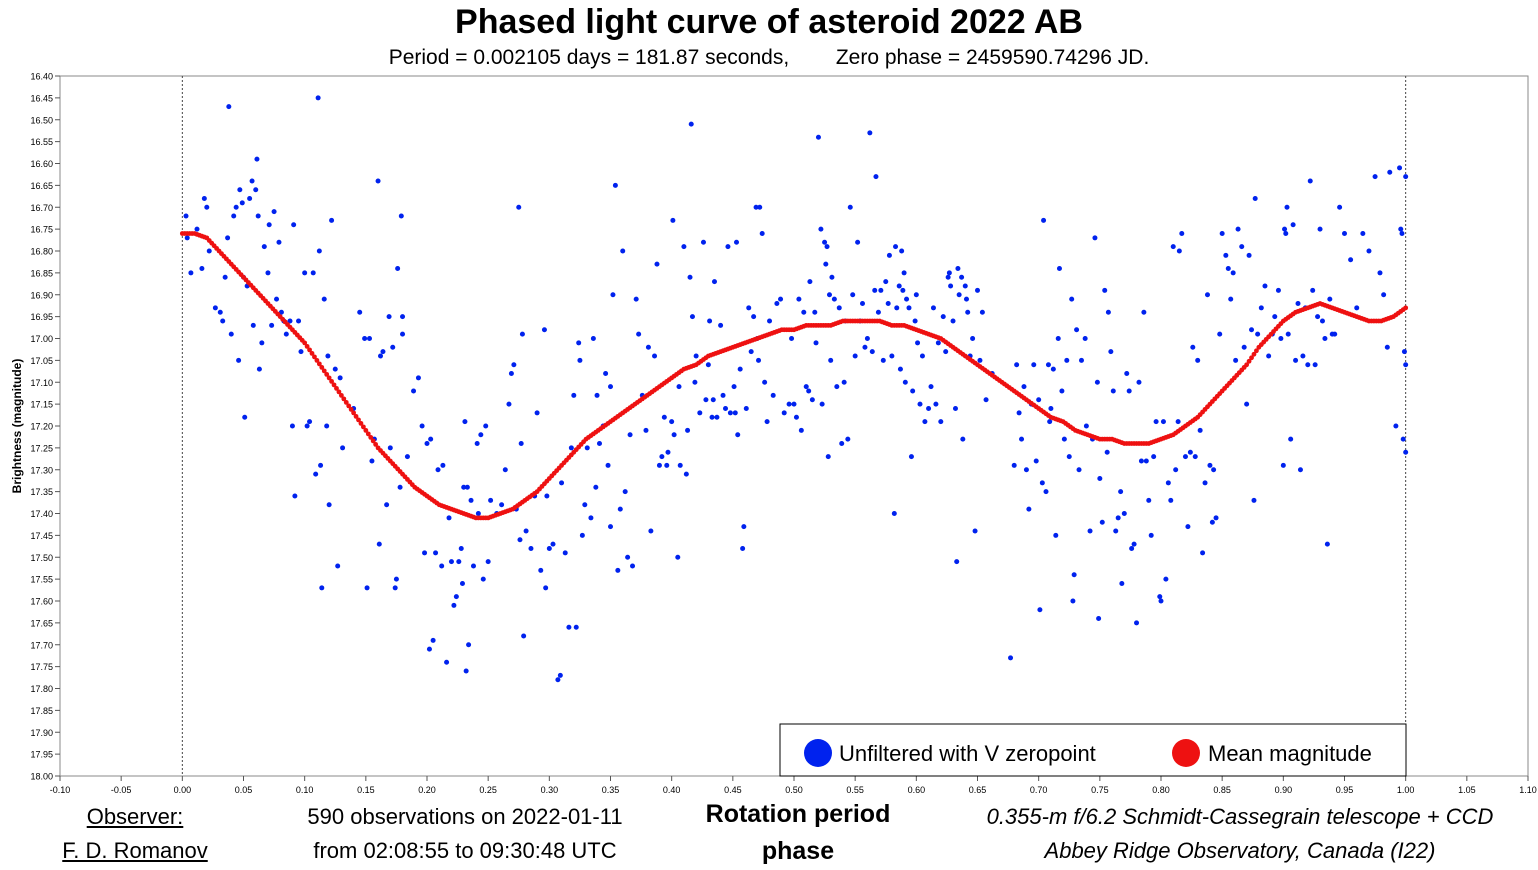 The height and width of the screenshot is (870, 1538). Describe the element at coordinates (41, 427) in the screenshot. I see `y-tick-label: 17.20` at that location.